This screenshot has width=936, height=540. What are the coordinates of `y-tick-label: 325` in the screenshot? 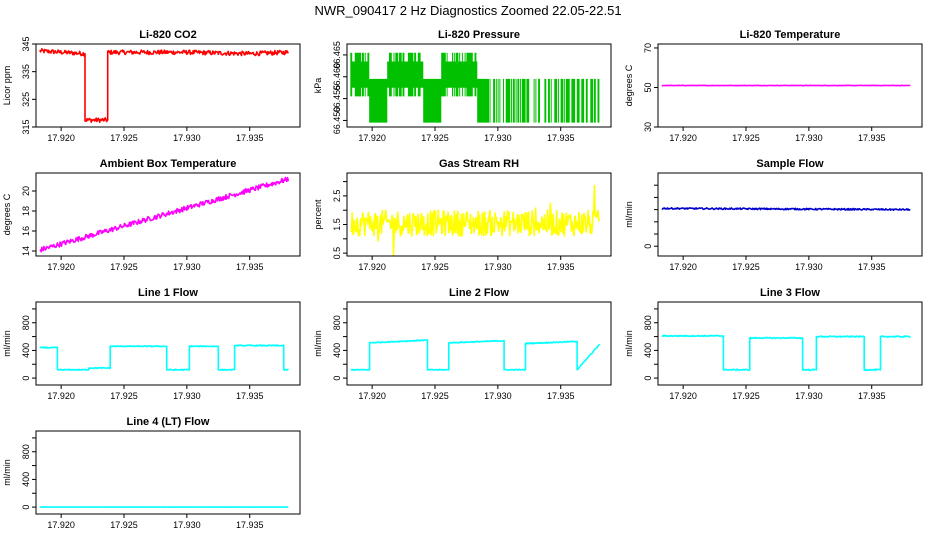 It's located at (26, 99).